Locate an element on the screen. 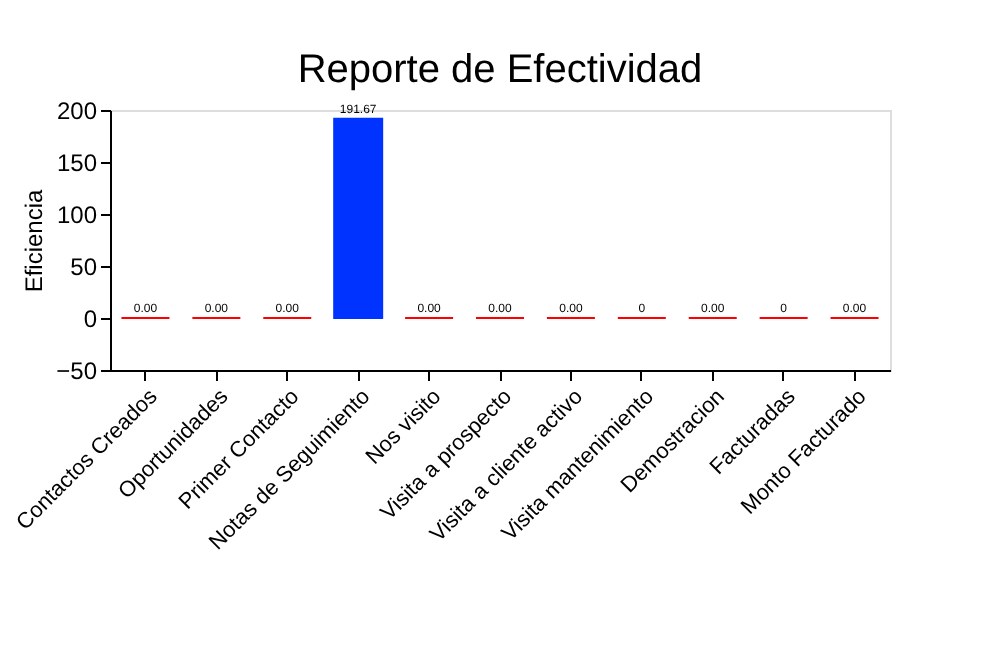  y-tick-label: 150 is located at coordinates (77, 163).